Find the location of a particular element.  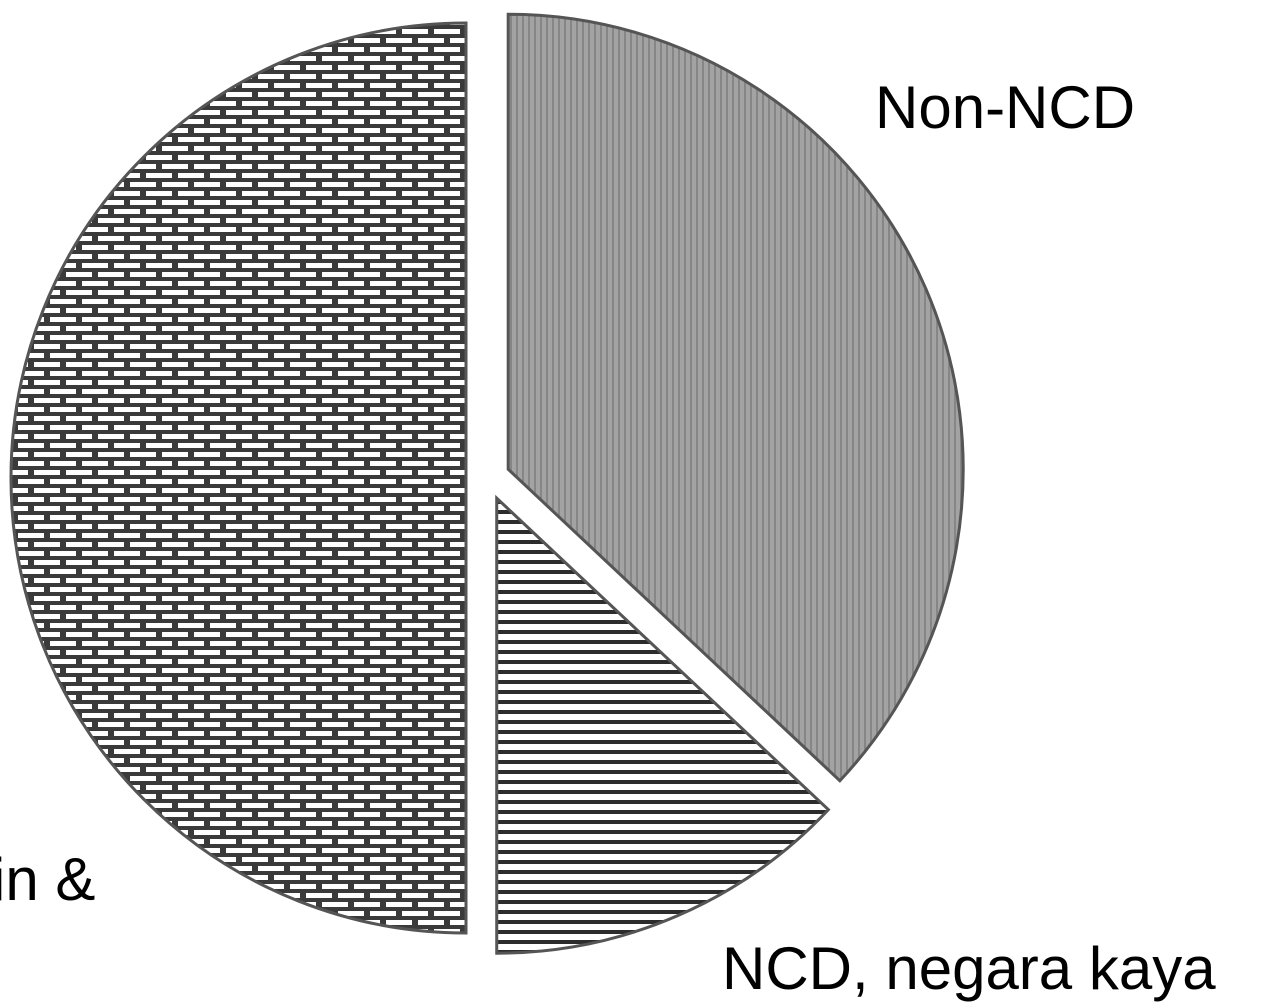

slice-label-non-ncd: Non-NCD is located at coordinates (1005, 107).